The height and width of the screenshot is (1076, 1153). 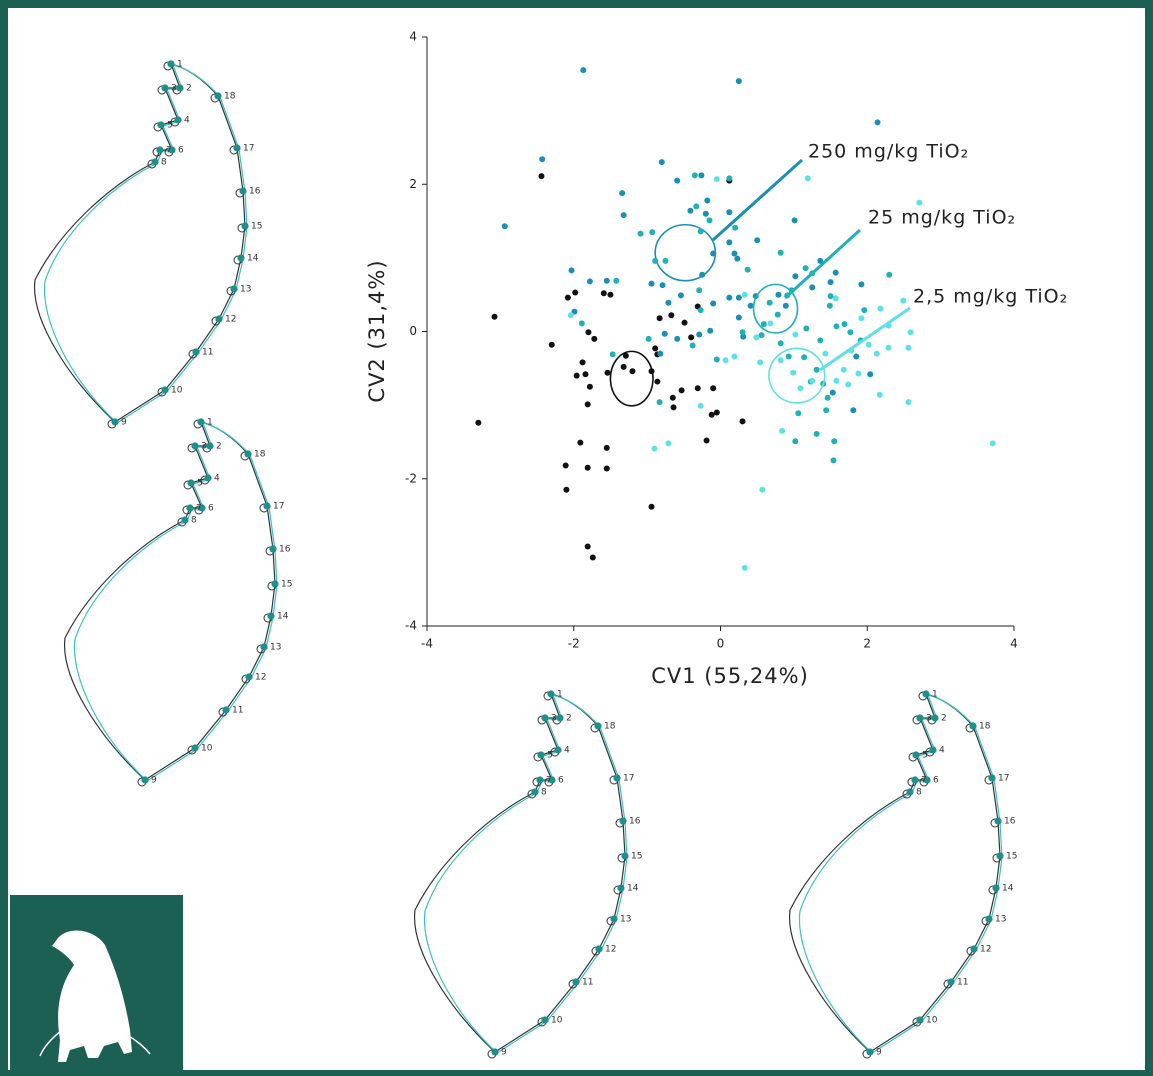 I want to click on series-annotation: 2,5 mg/kg TiO₂, so click(x=990, y=297).